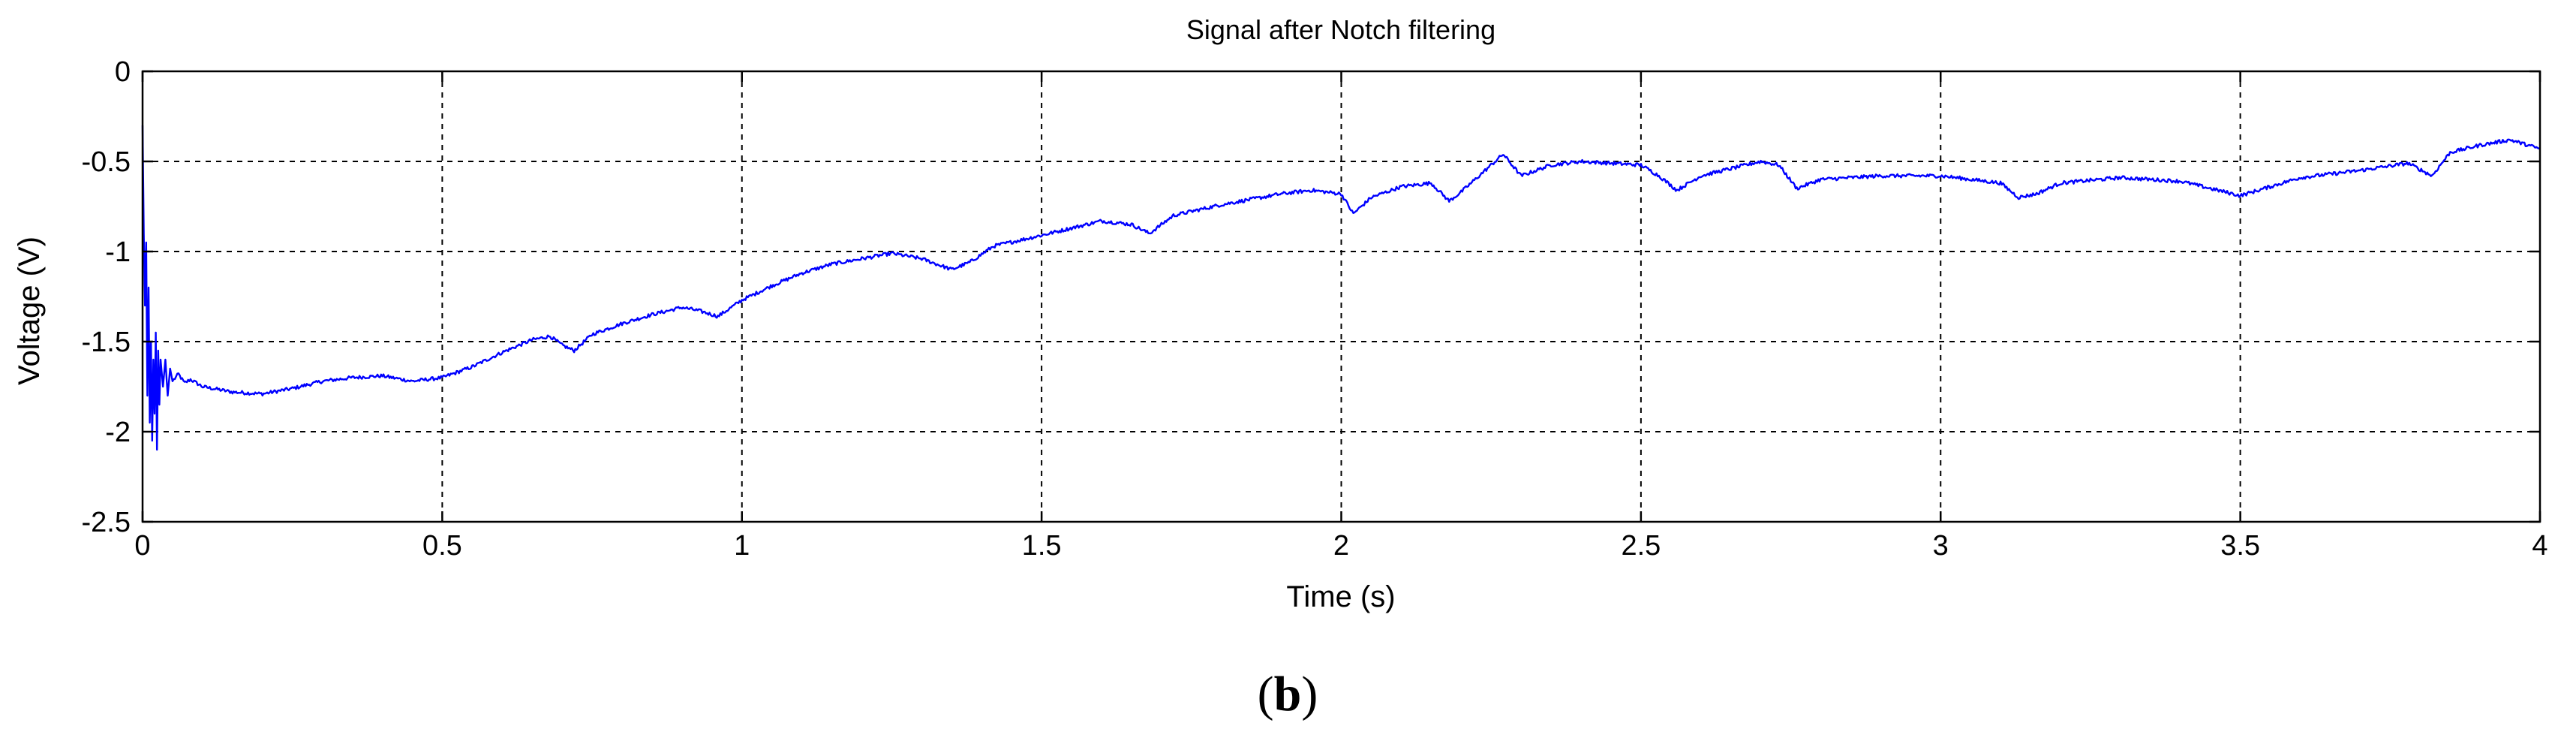 The height and width of the screenshot is (732, 2576). I want to click on x-tick-label: 1.5, so click(1042, 546).